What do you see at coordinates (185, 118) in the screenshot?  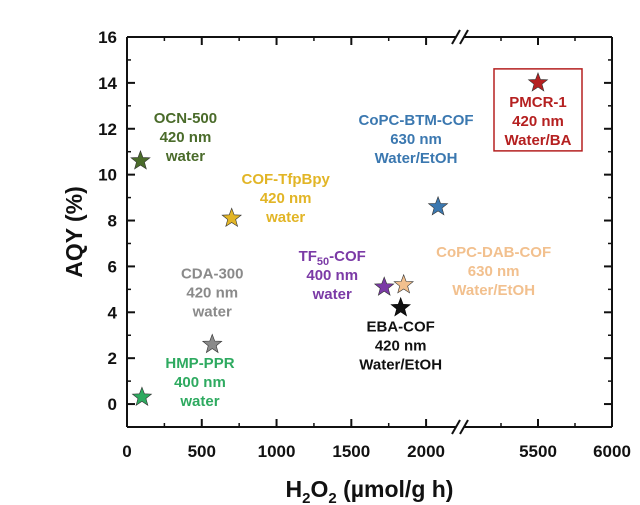 I see `point-label-line: OCN-500` at bounding box center [185, 118].